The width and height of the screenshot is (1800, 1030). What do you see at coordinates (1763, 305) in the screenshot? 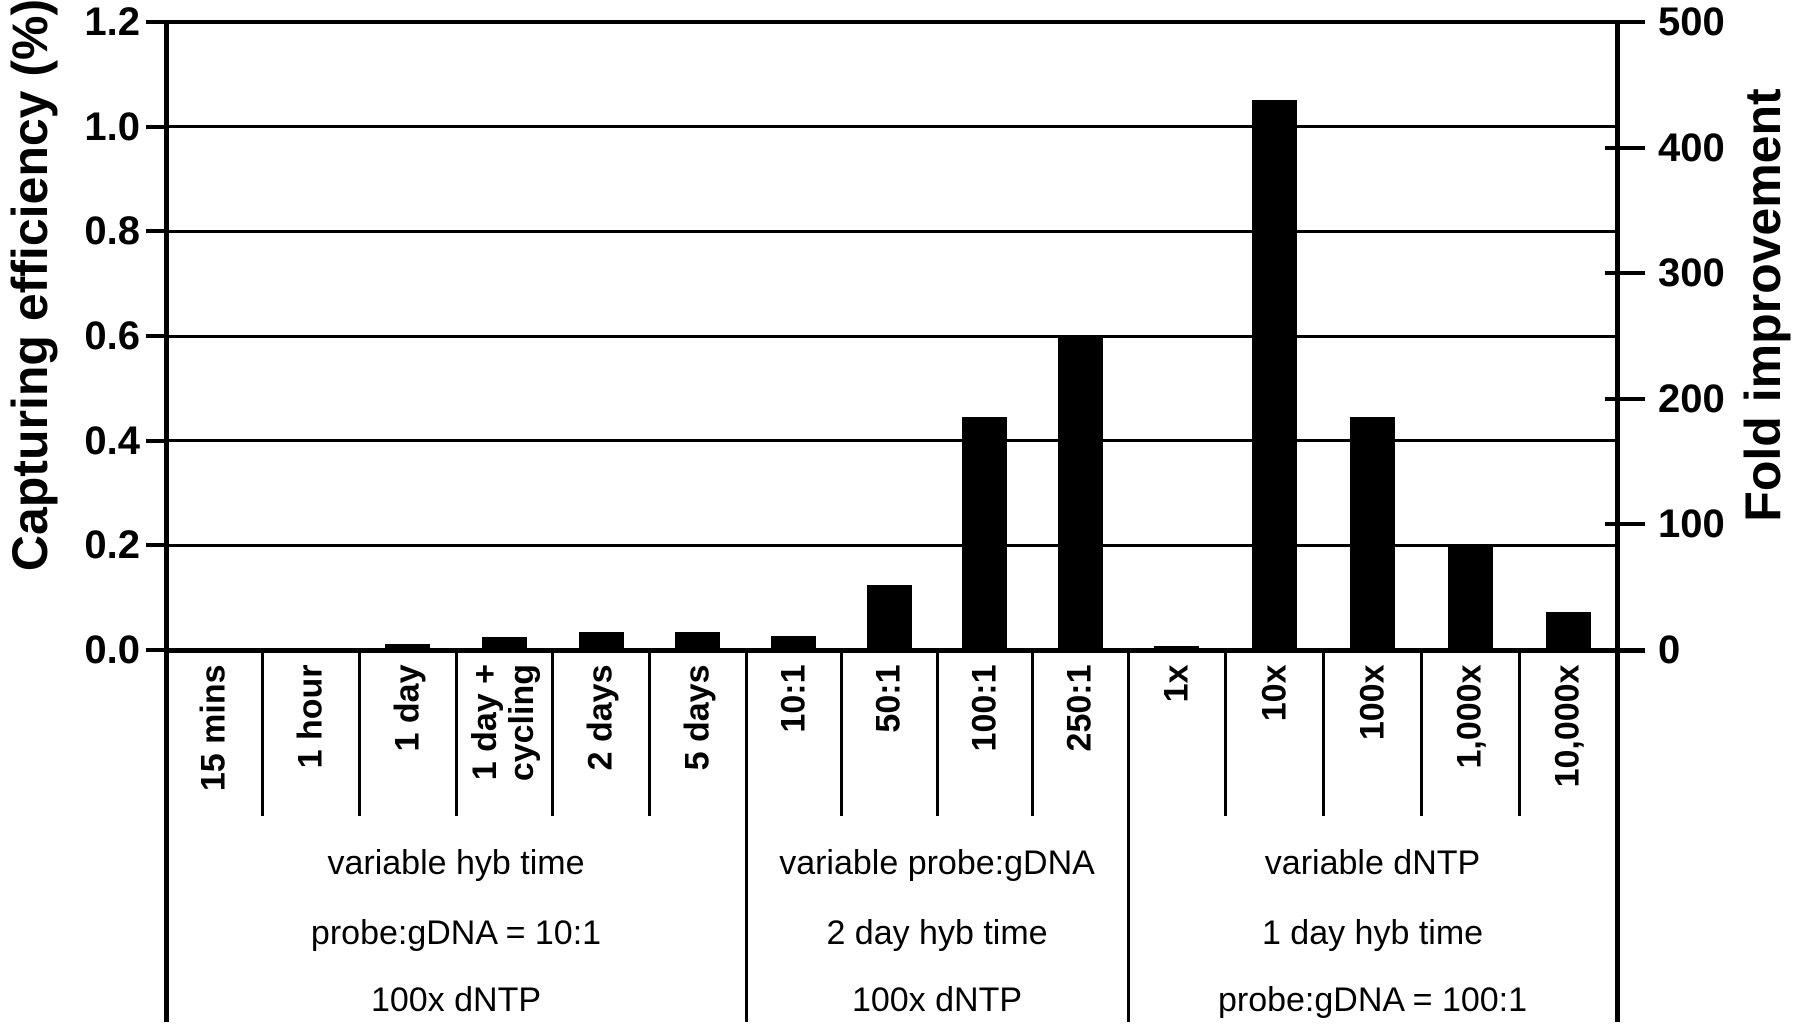
I see `y-axis-title-right: Fold improvement` at bounding box center [1763, 305].